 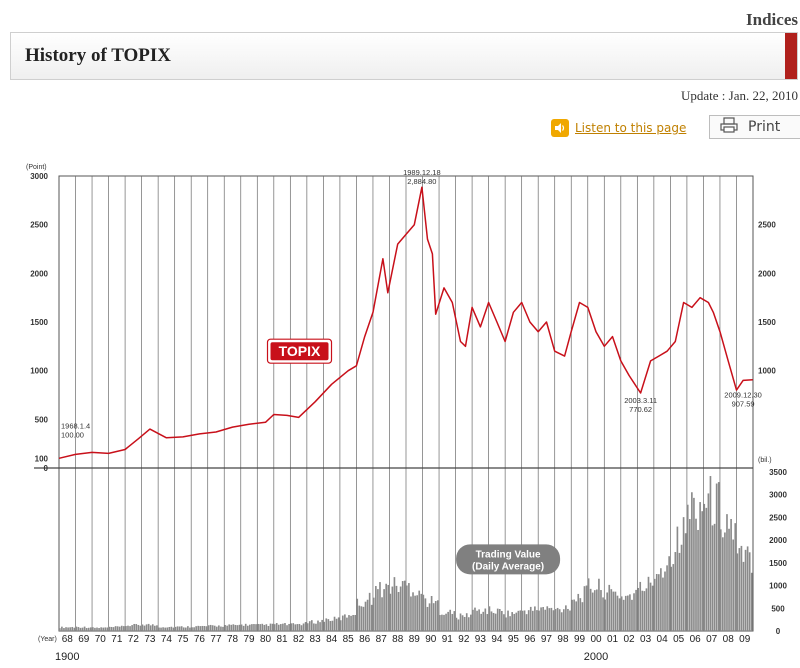 What do you see at coordinates (365, 639) in the screenshot?
I see `x-tick-label: 86` at bounding box center [365, 639].